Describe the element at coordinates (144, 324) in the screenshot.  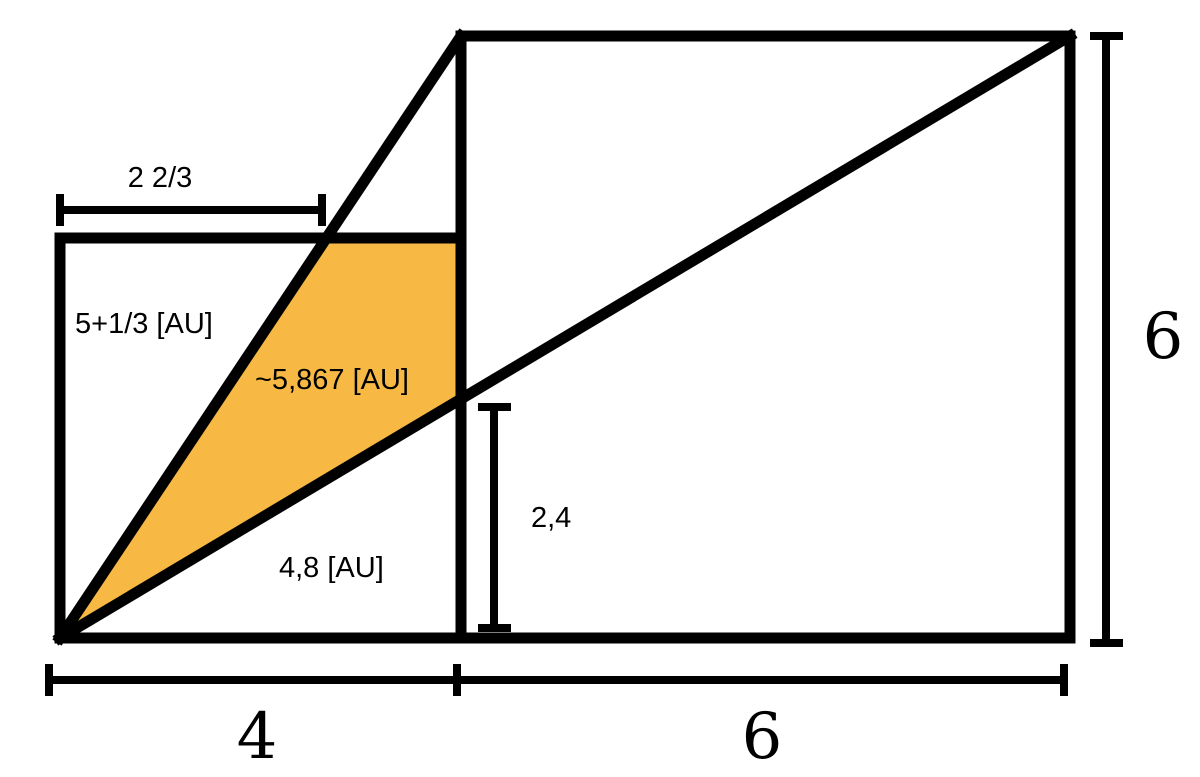
I see `label-left-triangle-area: 5+1/3 [AU]` at that location.